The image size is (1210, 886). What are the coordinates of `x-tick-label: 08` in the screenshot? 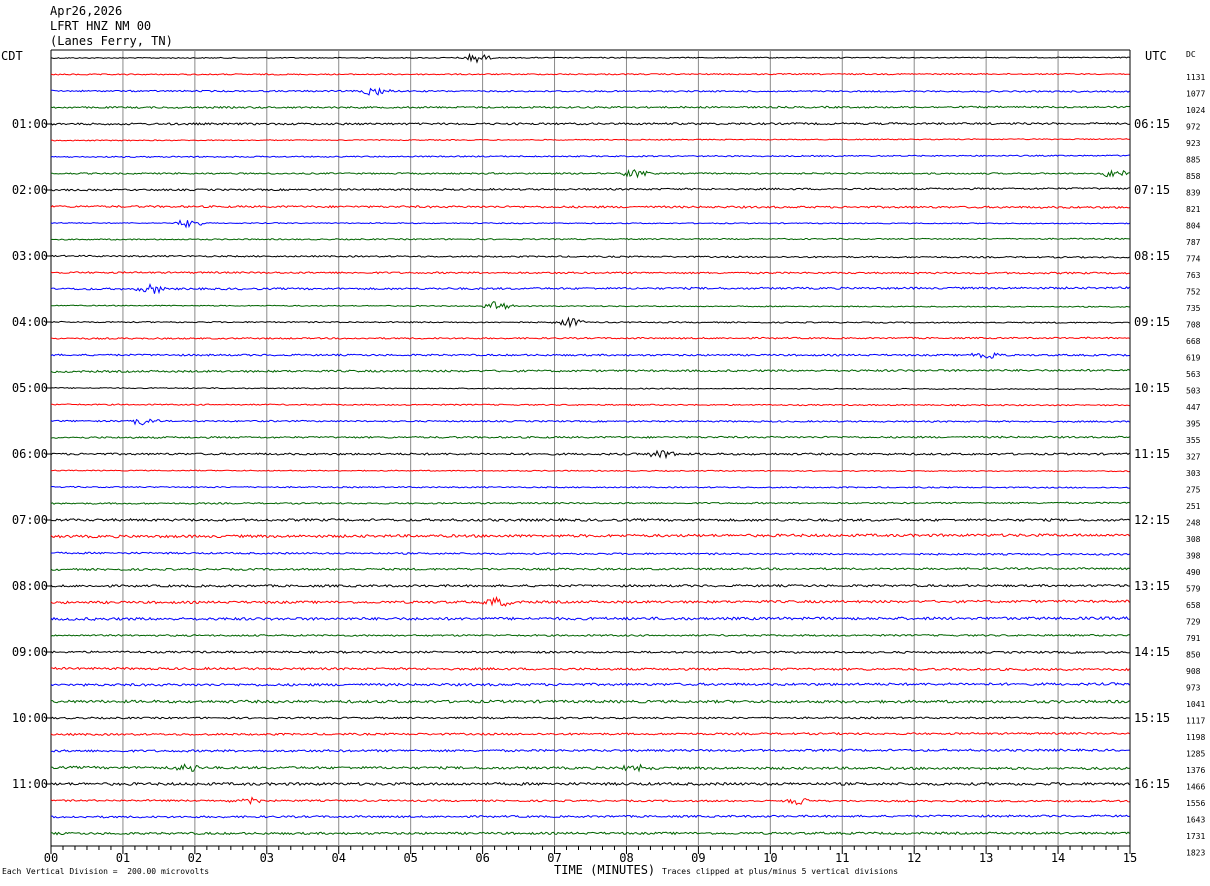 It's located at (626, 858).